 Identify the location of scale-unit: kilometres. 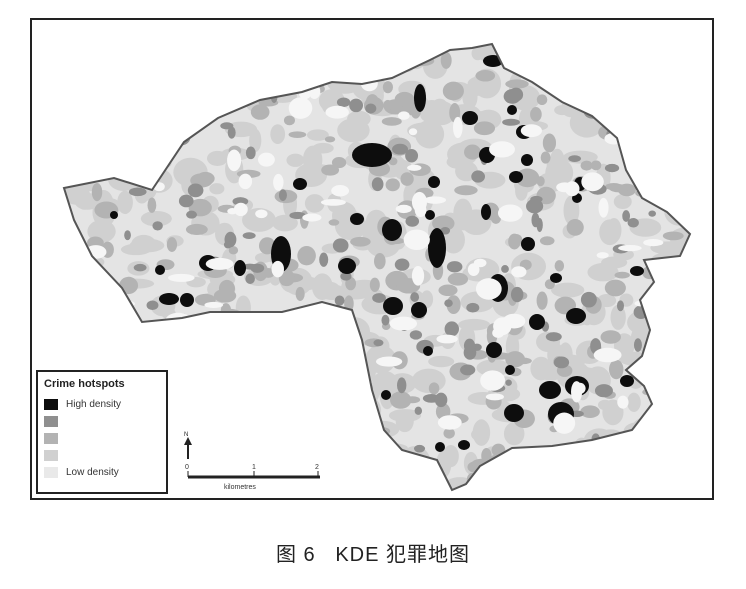
(240, 487).